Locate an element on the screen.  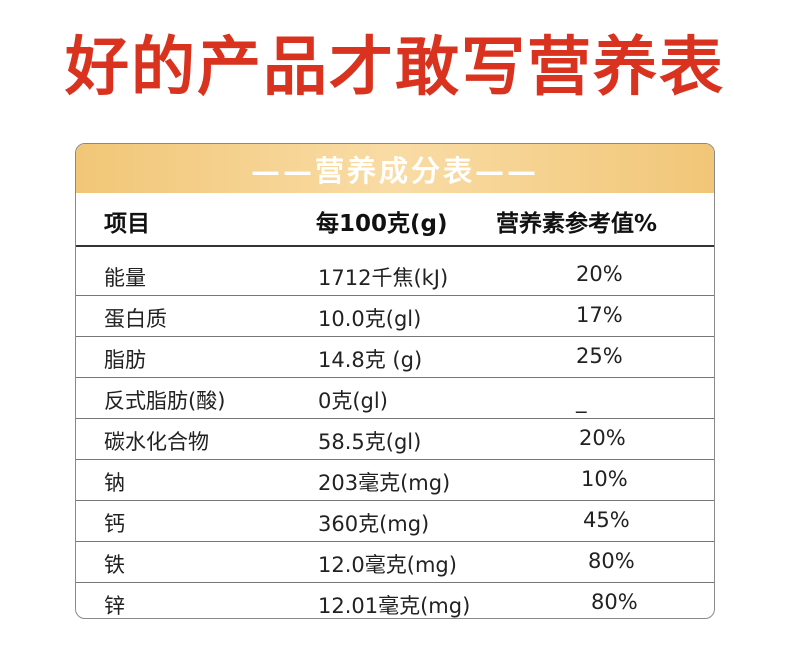
column-header-nrv: 营养素参考值% is located at coordinates (577, 224).